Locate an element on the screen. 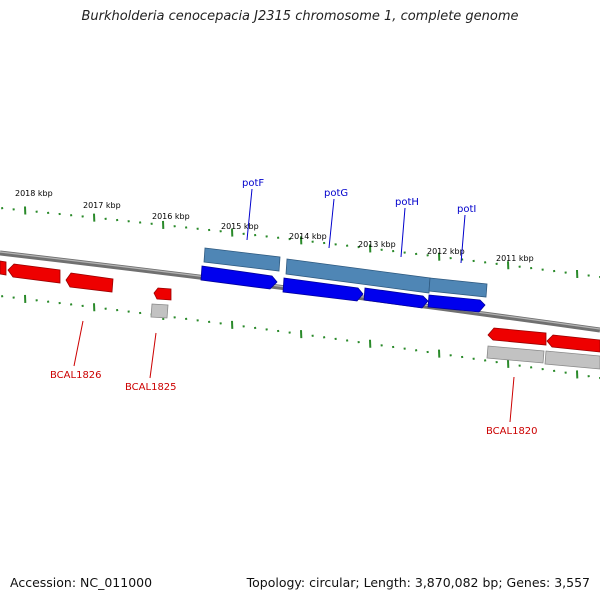 Image resolution: width=600 pixels, height=600 pixels. forward-cds-track is located at coordinates (345, 272).